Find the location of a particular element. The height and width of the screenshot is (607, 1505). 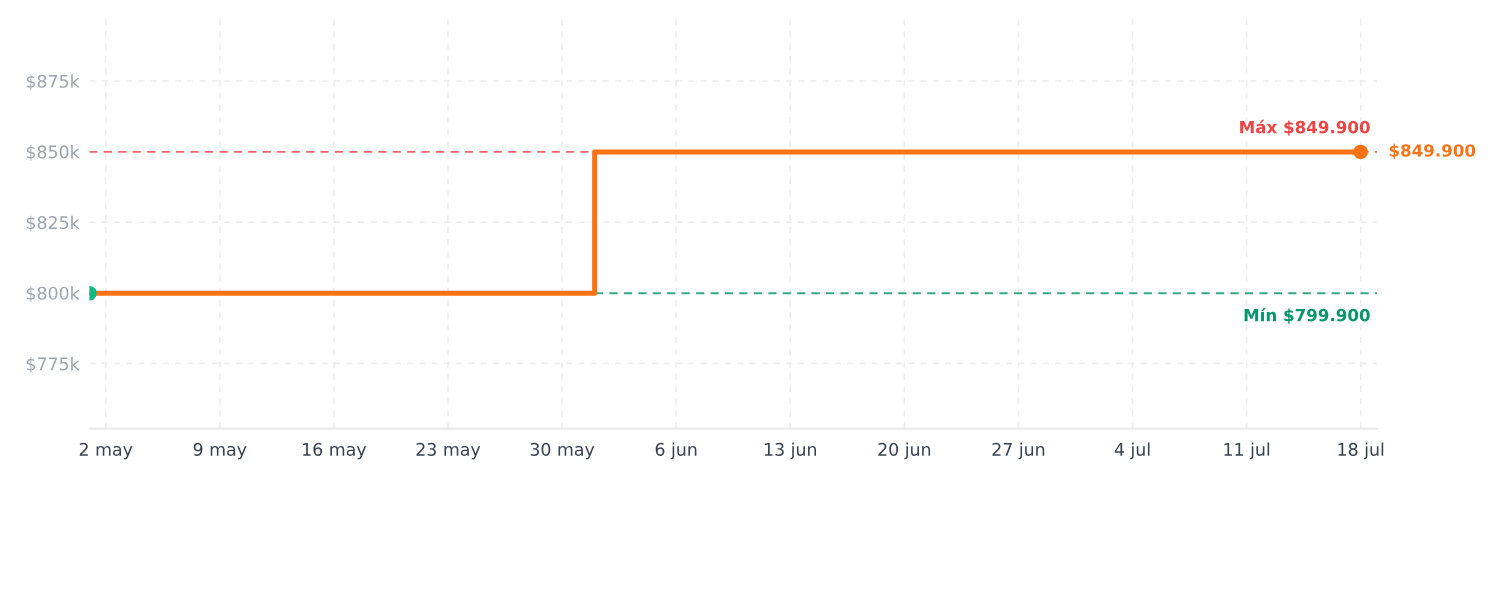

x-tick-label: 13 jun is located at coordinates (790, 451).